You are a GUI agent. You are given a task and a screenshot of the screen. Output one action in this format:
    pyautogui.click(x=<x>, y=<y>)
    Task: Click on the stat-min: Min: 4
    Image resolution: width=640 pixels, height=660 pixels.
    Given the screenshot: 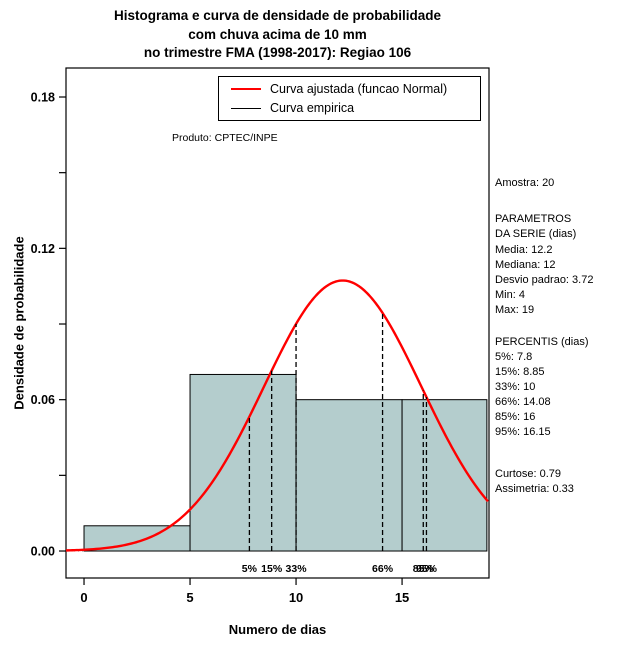 What is the action you would take?
    pyautogui.click(x=510, y=295)
    